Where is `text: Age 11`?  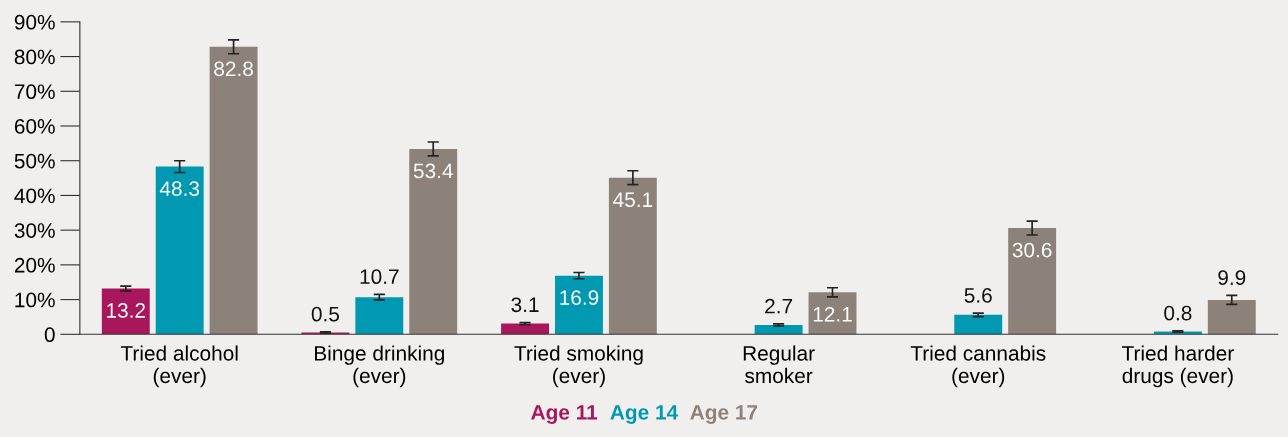 text: Age 11 is located at coordinates (564, 414).